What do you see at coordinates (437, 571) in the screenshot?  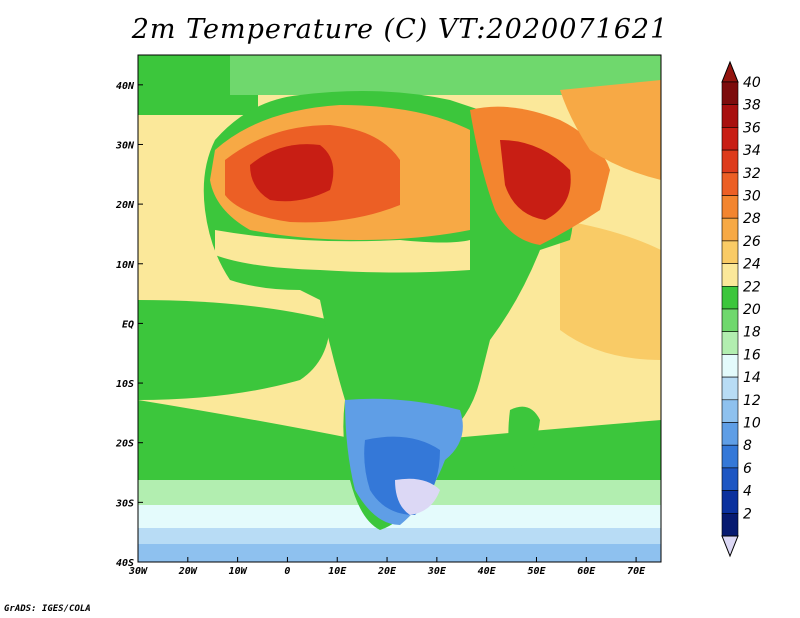 I see `x-tick-label: 30E` at bounding box center [437, 571].